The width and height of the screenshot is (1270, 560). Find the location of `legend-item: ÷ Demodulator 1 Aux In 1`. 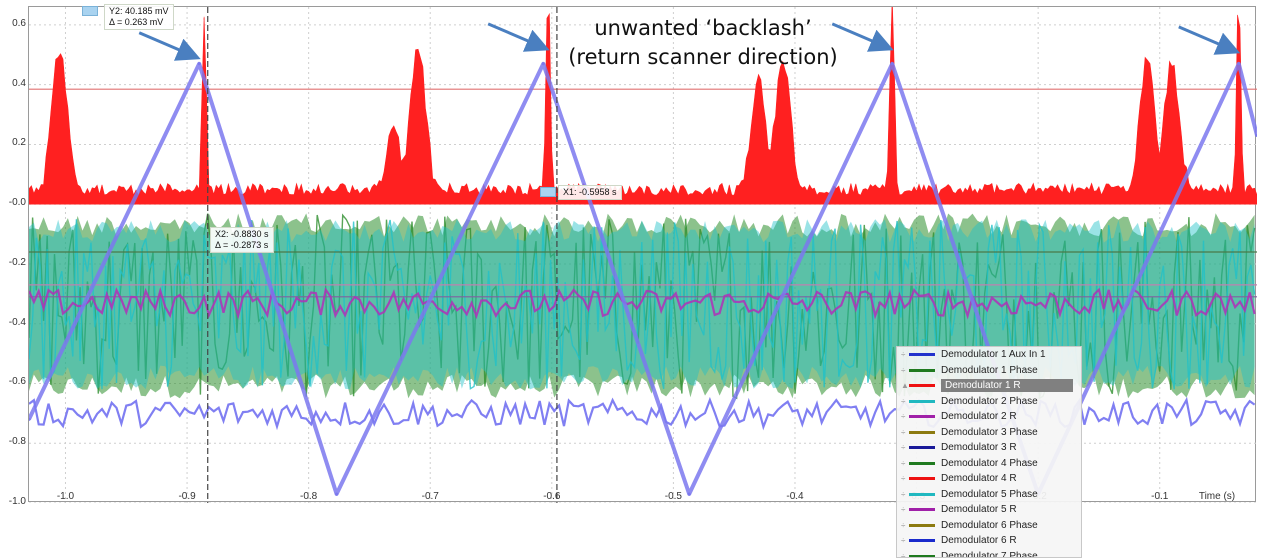

legend-item: ÷ Demodulator 1 Aux In 1 is located at coordinates (989, 355).